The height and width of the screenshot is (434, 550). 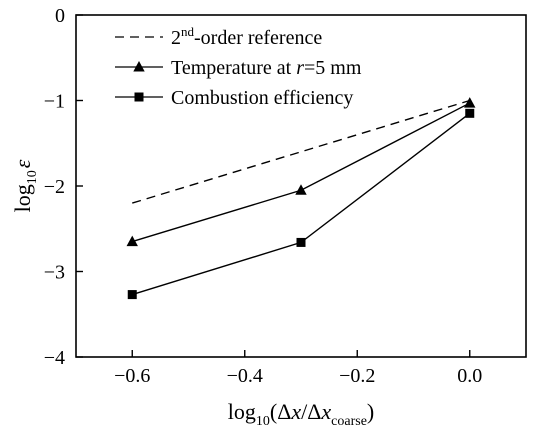 What do you see at coordinates (25, 185) in the screenshot?
I see `y-axis-label: log10ε` at bounding box center [25, 185].